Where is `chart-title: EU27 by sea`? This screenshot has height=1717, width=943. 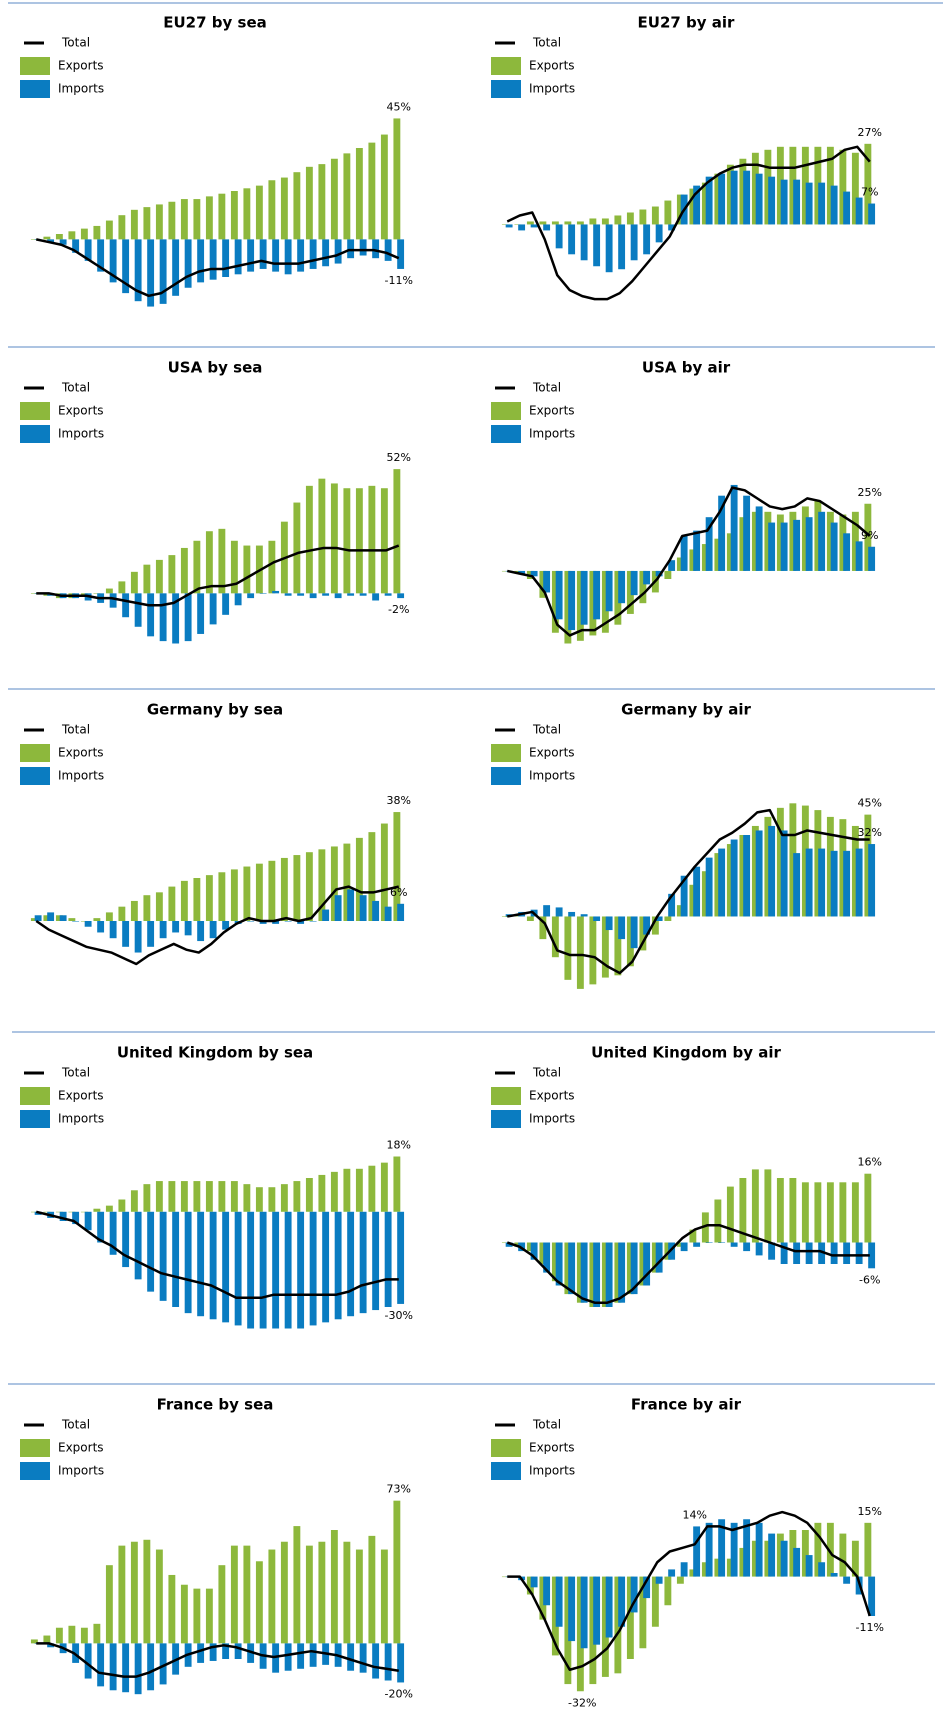
chart-title: EU27 by sea is located at coordinates (214, 23).